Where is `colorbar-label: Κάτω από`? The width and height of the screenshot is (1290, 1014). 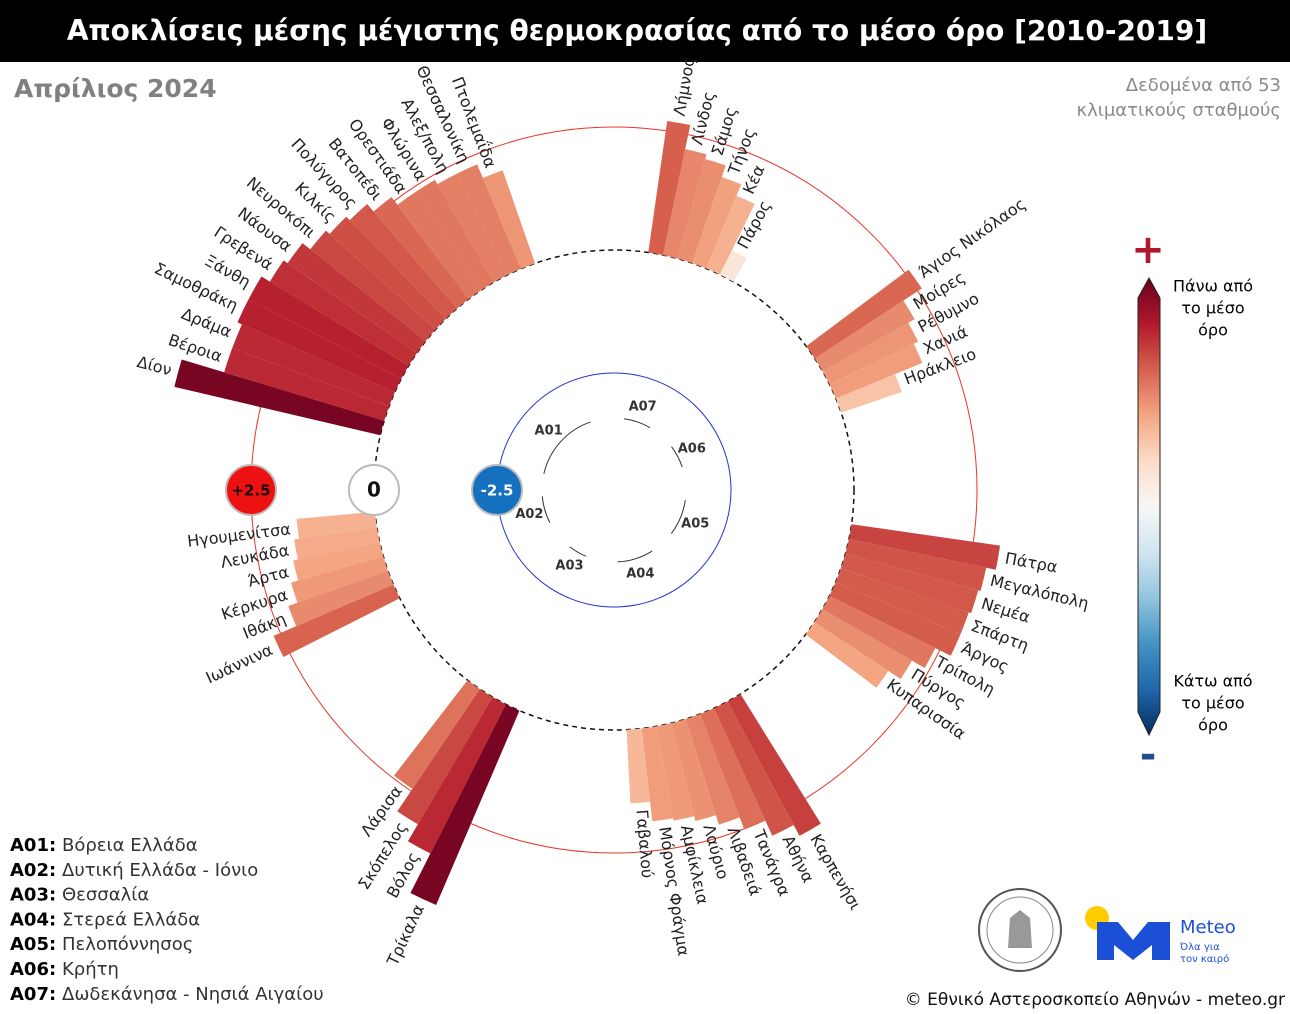
colorbar-label: Κάτω από is located at coordinates (1212, 681).